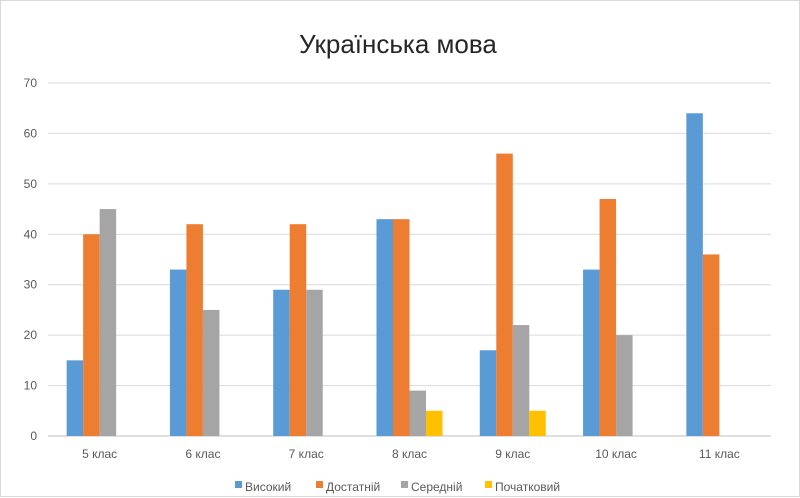  Describe the element at coordinates (527, 487) in the screenshot. I see `legend-label: Початковий` at that location.